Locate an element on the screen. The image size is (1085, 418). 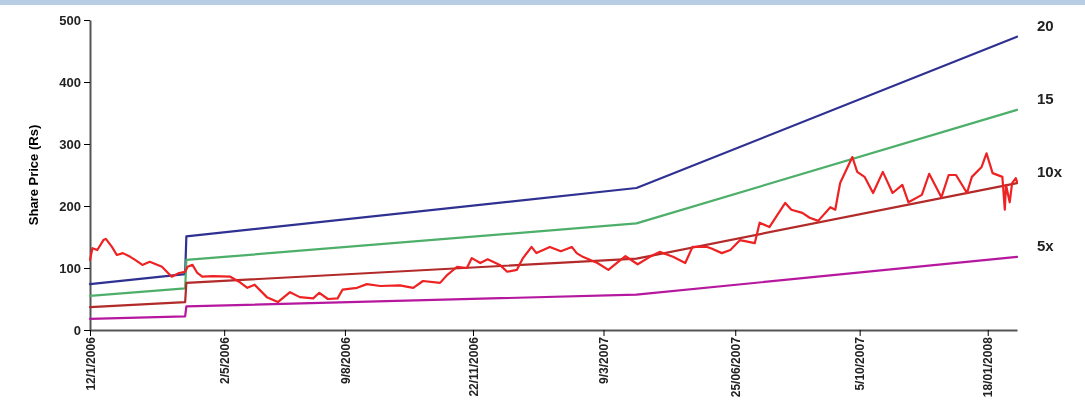
y-tick-label: 100 is located at coordinates (70, 268).